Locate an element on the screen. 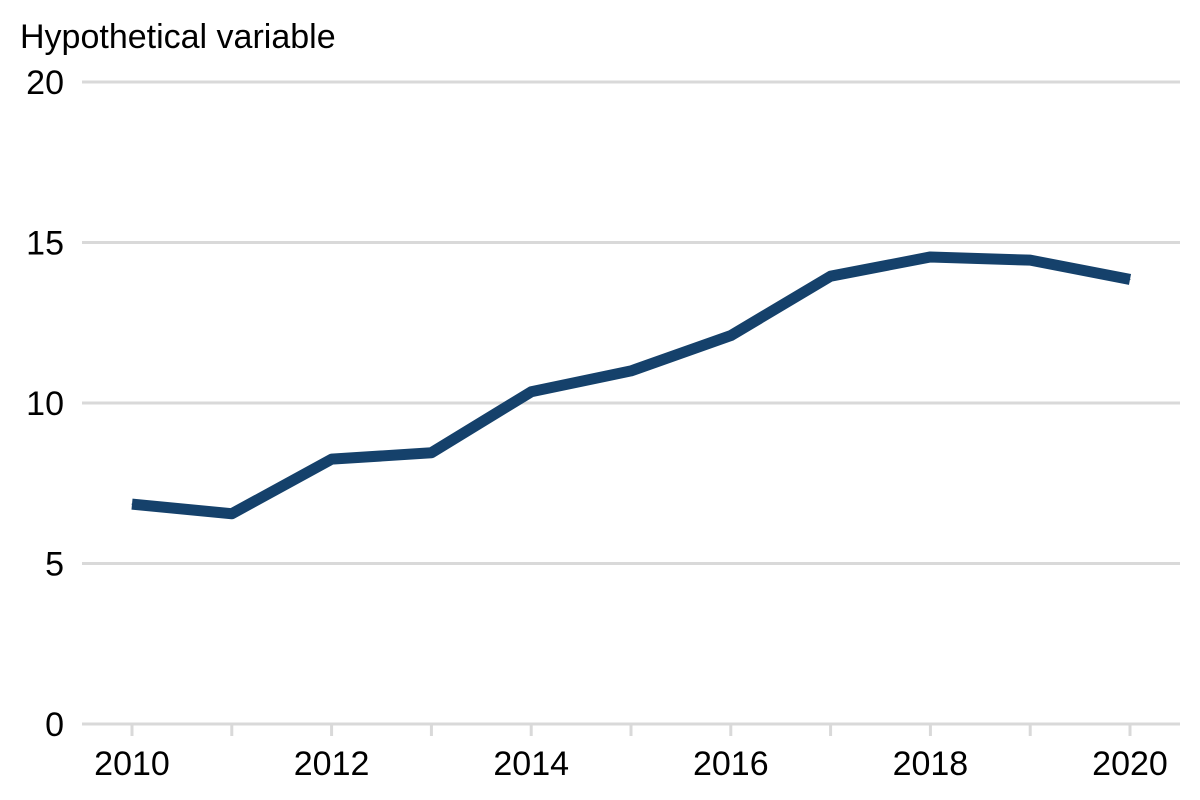  x-tick-label-2018: 2018 is located at coordinates (931, 764).